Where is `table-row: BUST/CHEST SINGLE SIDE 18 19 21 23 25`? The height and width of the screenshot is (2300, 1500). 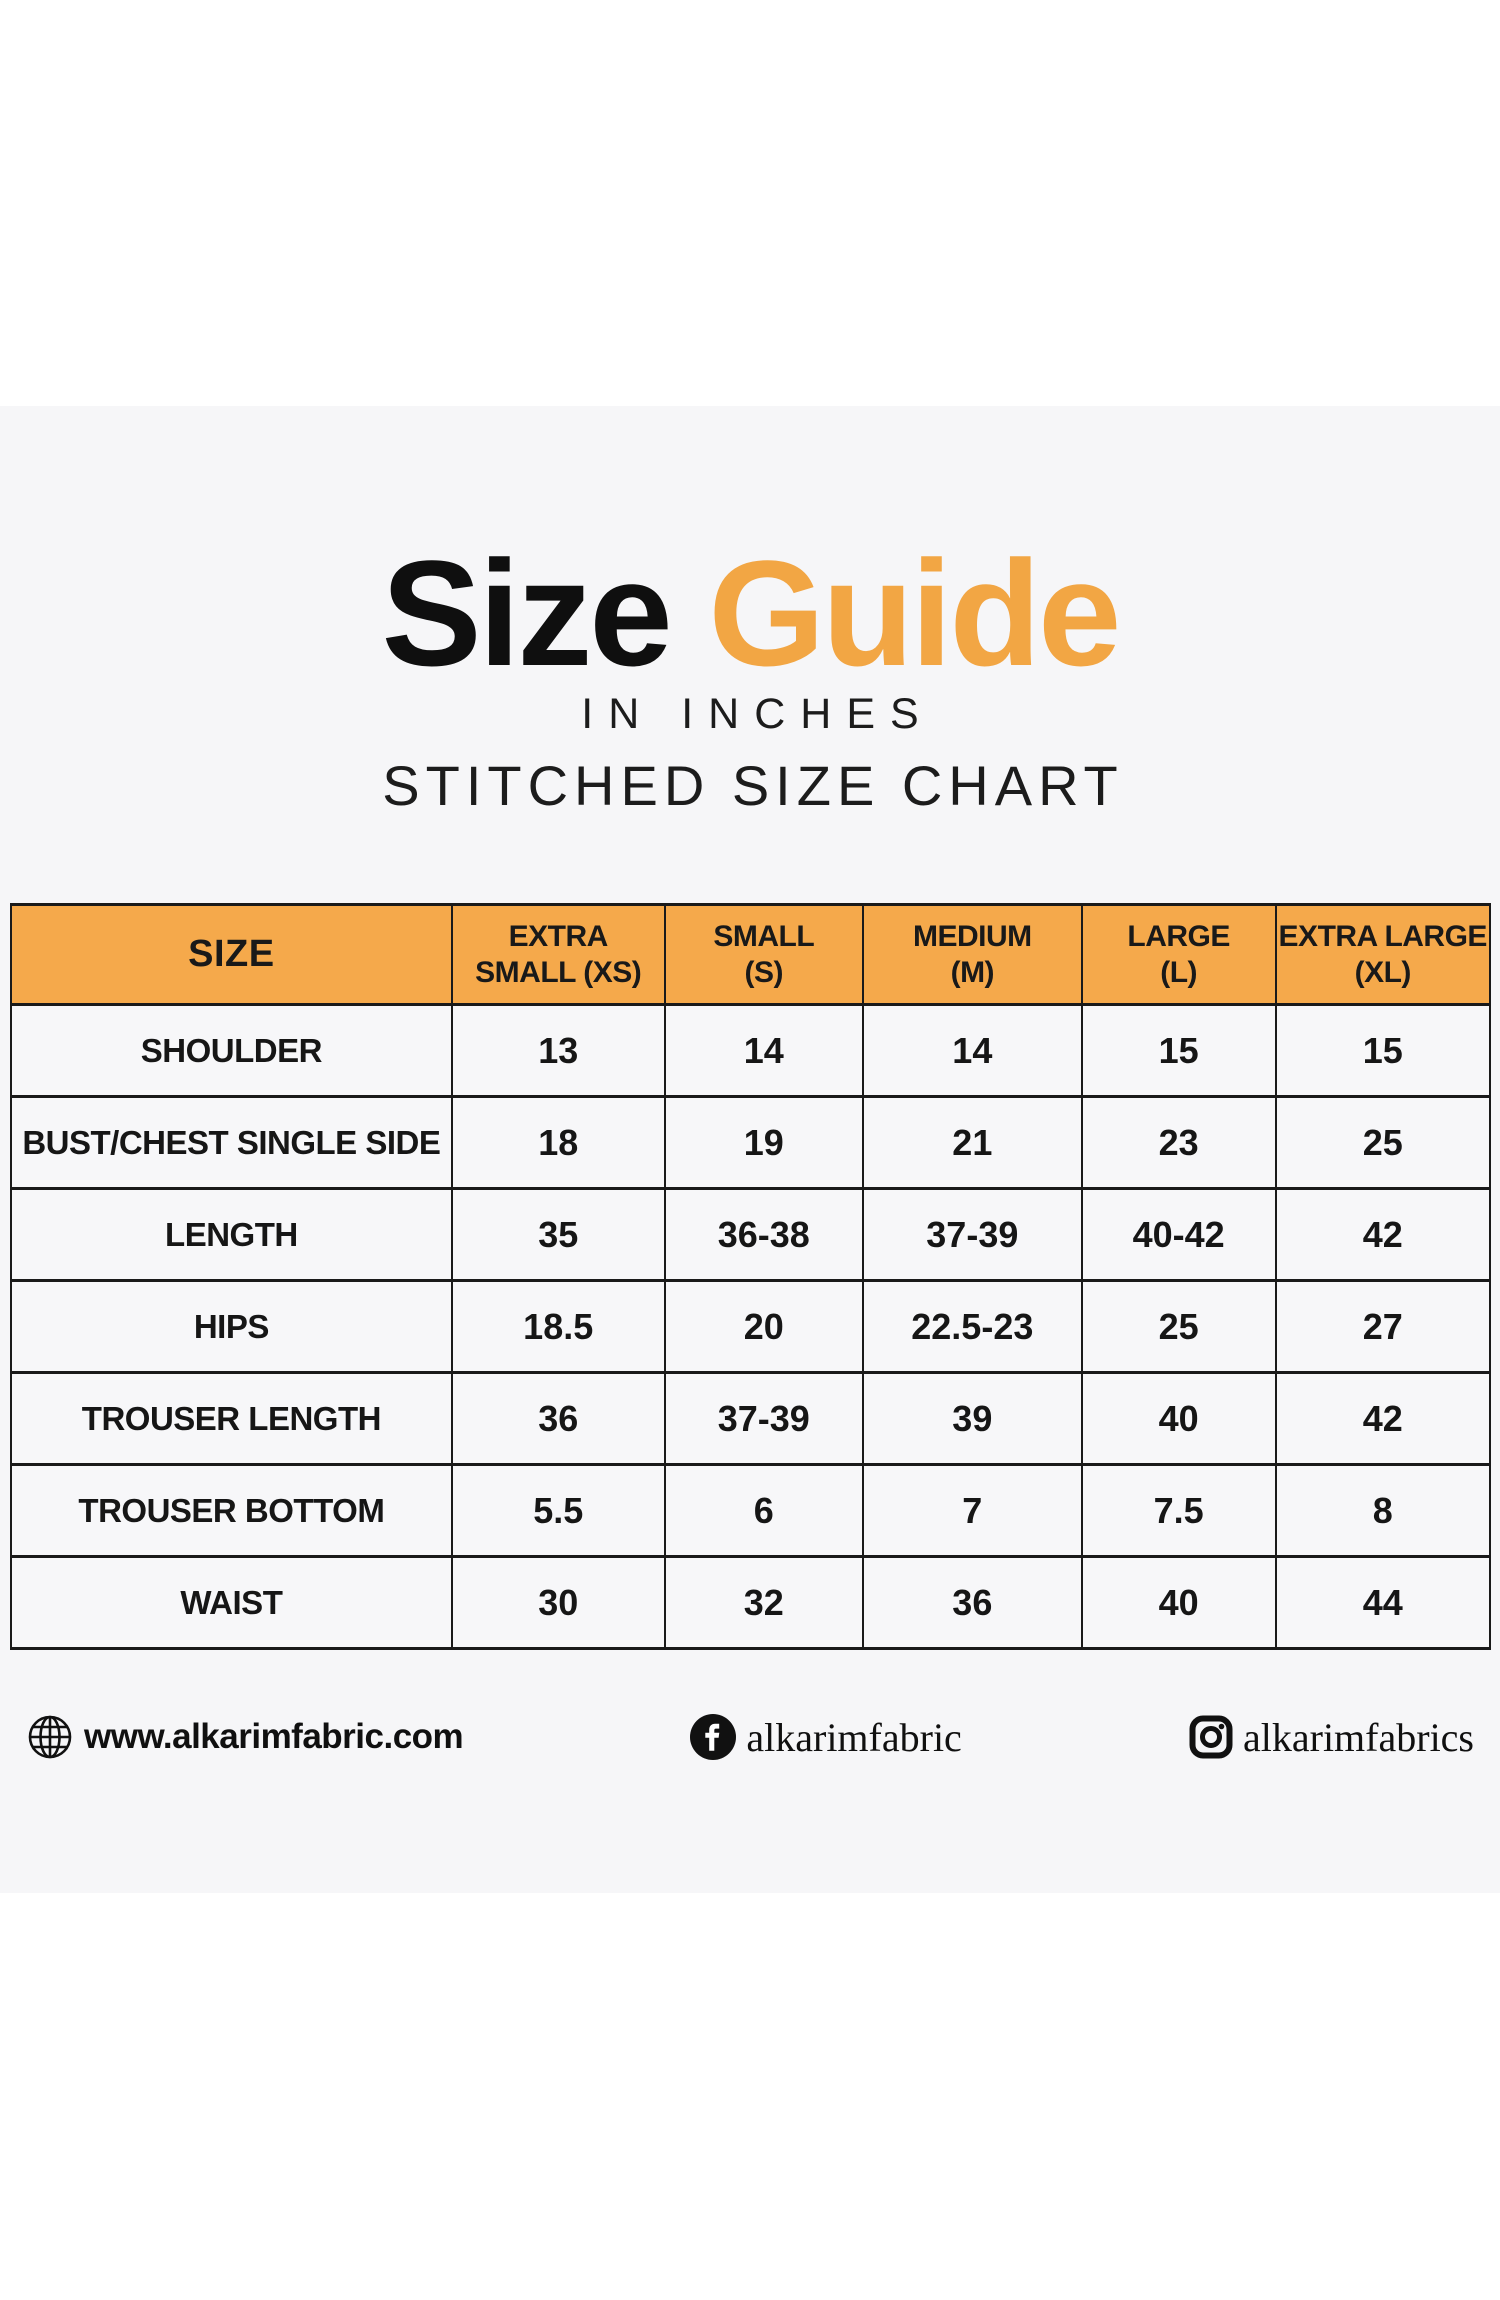
table-row: BUST/CHEST SINGLE SIDE 18 19 21 23 25 is located at coordinates (750, 1142).